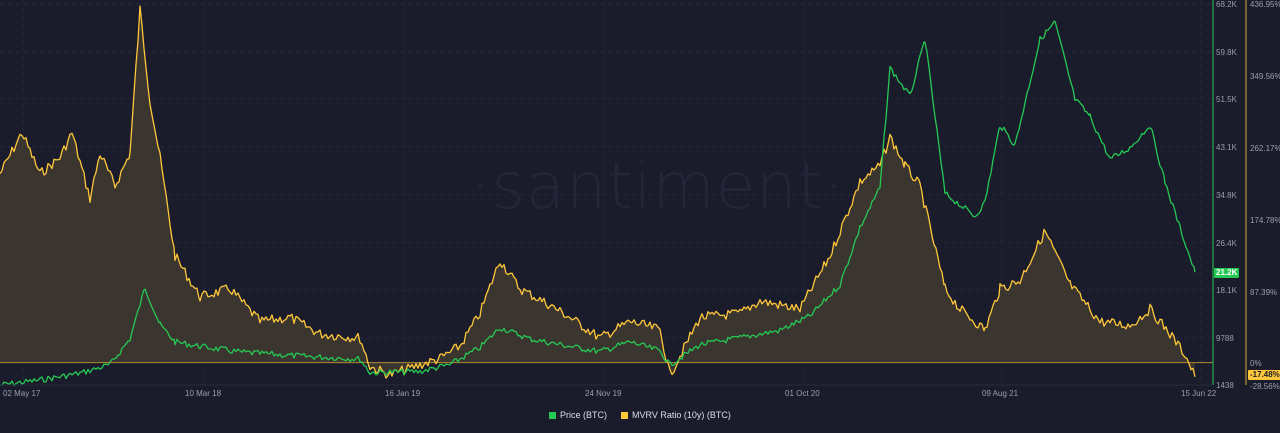  What do you see at coordinates (1225, 385) in the screenshot?
I see `price-tick-label: 1438` at bounding box center [1225, 385].